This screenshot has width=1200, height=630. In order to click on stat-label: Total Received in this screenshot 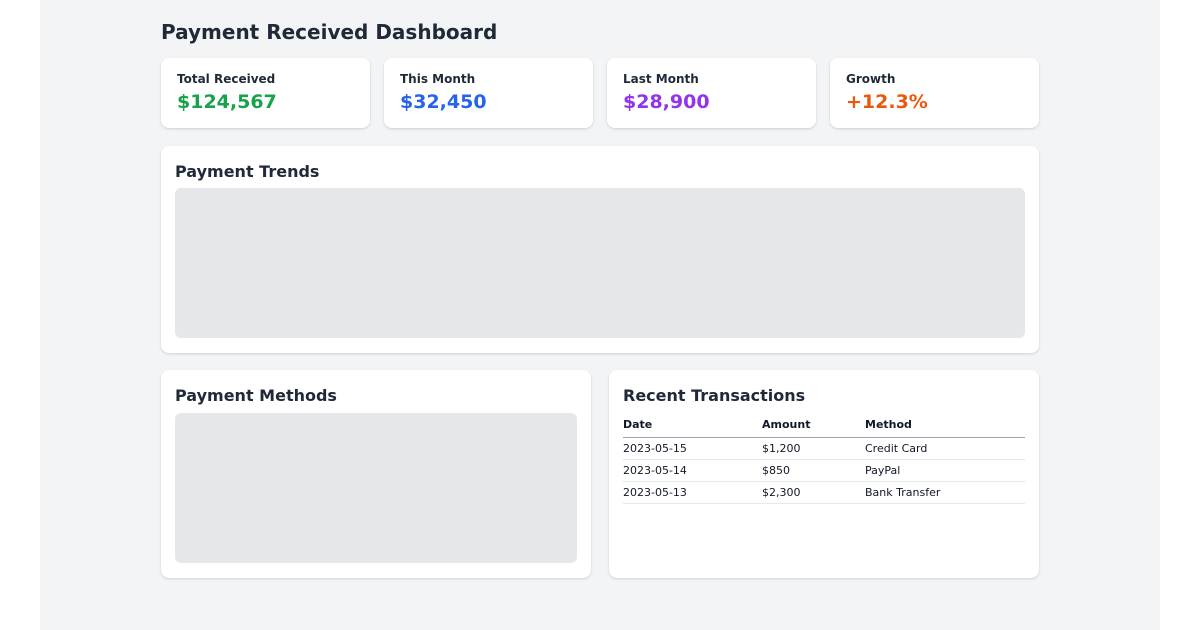, I will do `click(226, 79)`.